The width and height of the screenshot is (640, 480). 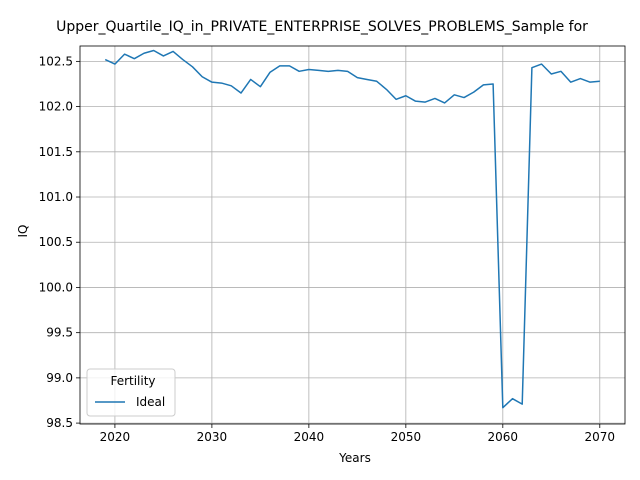 What do you see at coordinates (56, 107) in the screenshot?
I see `y-tick-label: 102.0` at bounding box center [56, 107].